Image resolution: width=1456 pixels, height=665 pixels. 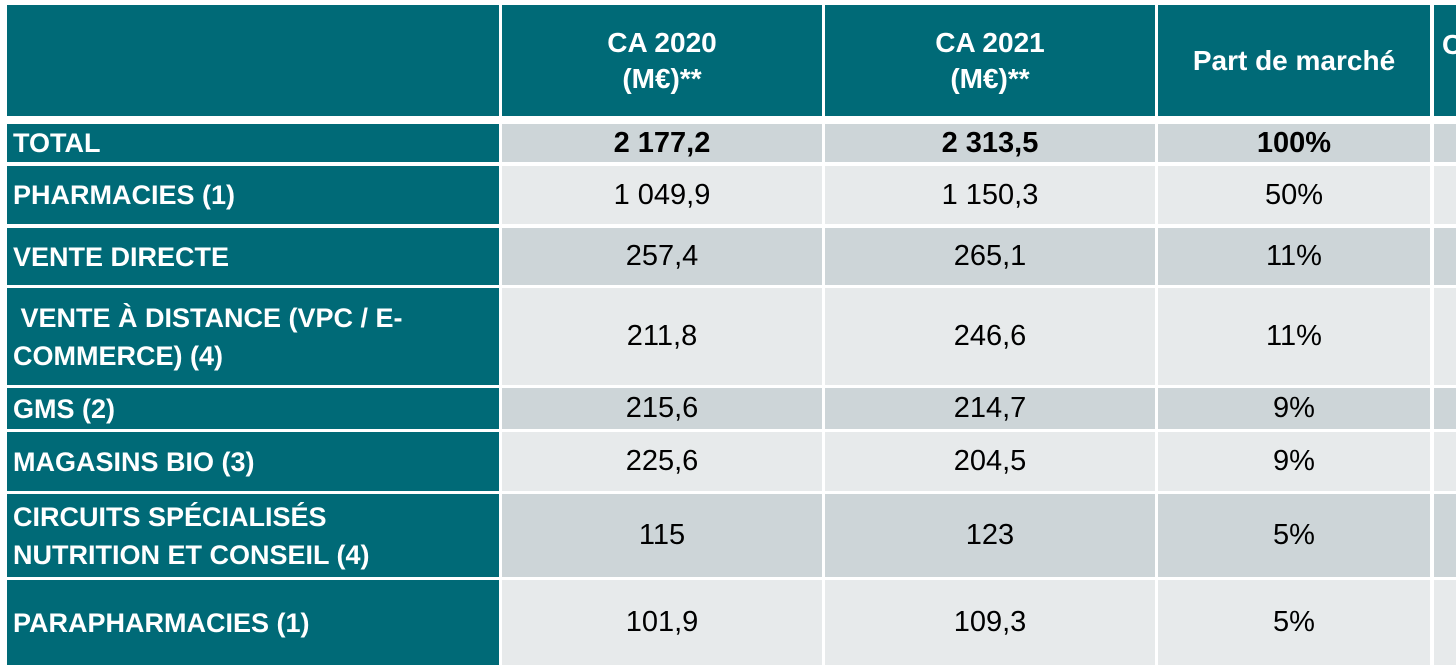 I want to click on row-magasins-bio-ca2021-text: 204,5, so click(x=990, y=461).